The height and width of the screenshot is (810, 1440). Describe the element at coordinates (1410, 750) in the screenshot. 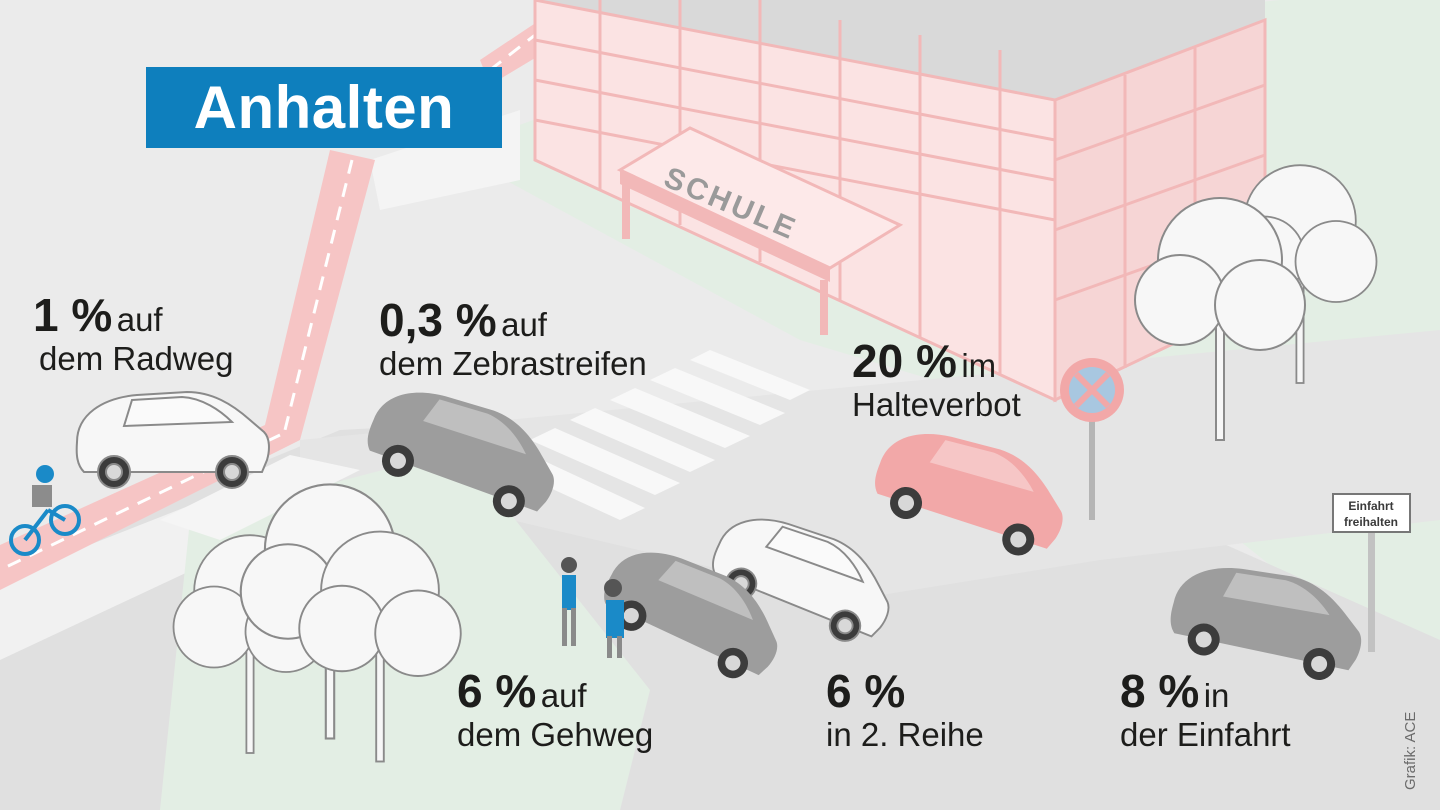

I see `source-credit: Grafik: ACE` at that location.